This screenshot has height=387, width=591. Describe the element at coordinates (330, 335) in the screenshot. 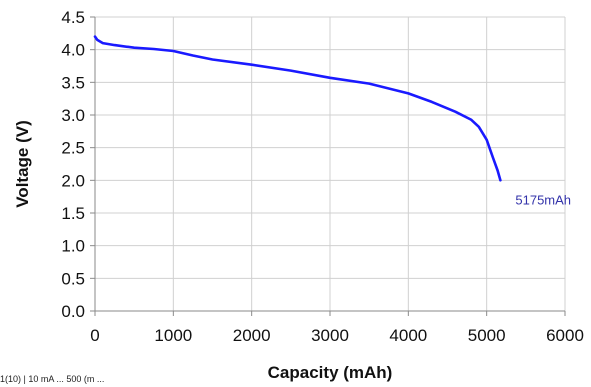

I see `x-tick-label: 3000` at that location.